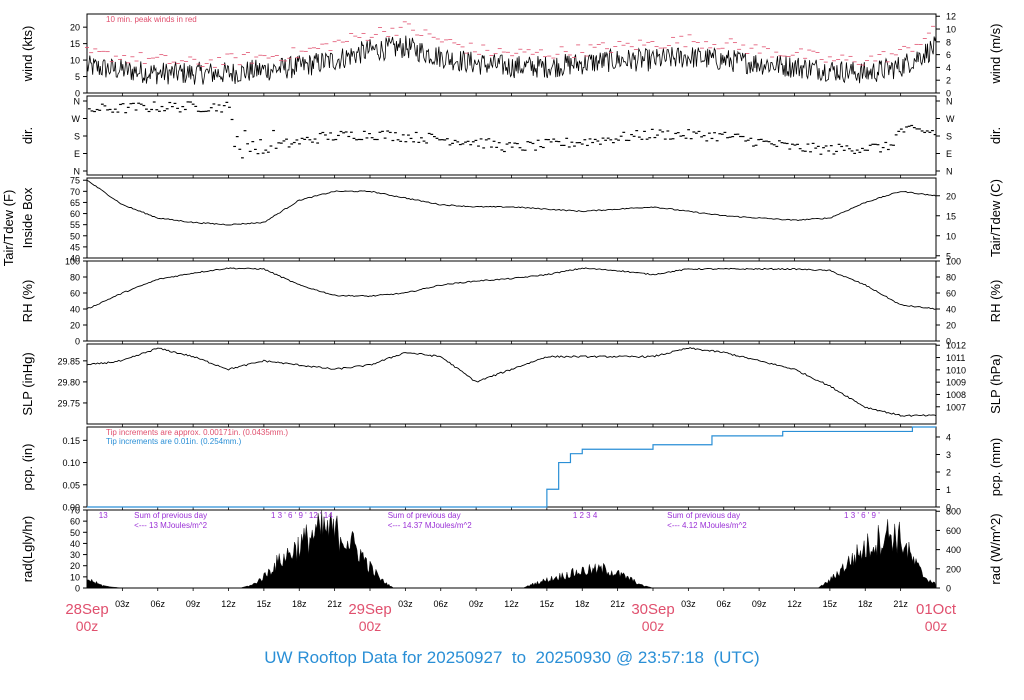  I want to click on rh-left-tick-label: 80, so click(75, 278).